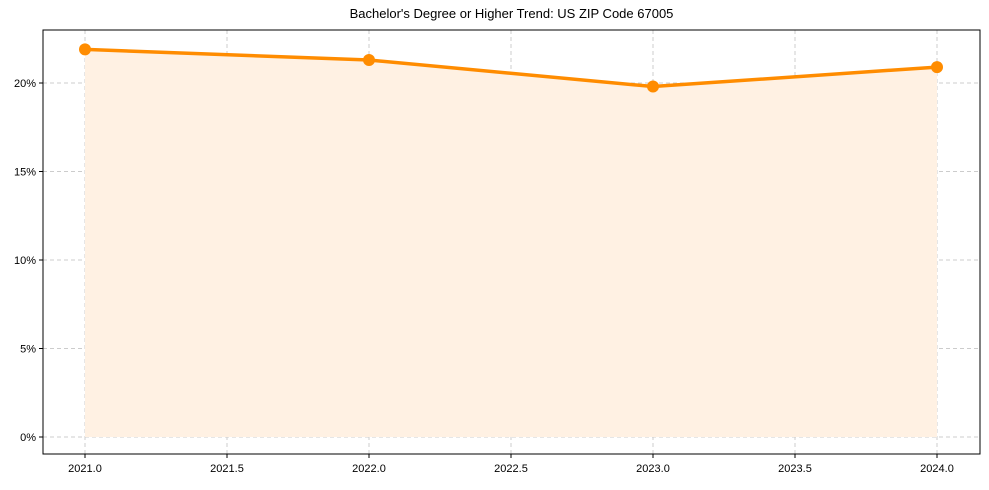 The width and height of the screenshot is (989, 490). What do you see at coordinates (25, 261) in the screenshot?
I see `y-tick-label: 10%` at bounding box center [25, 261].